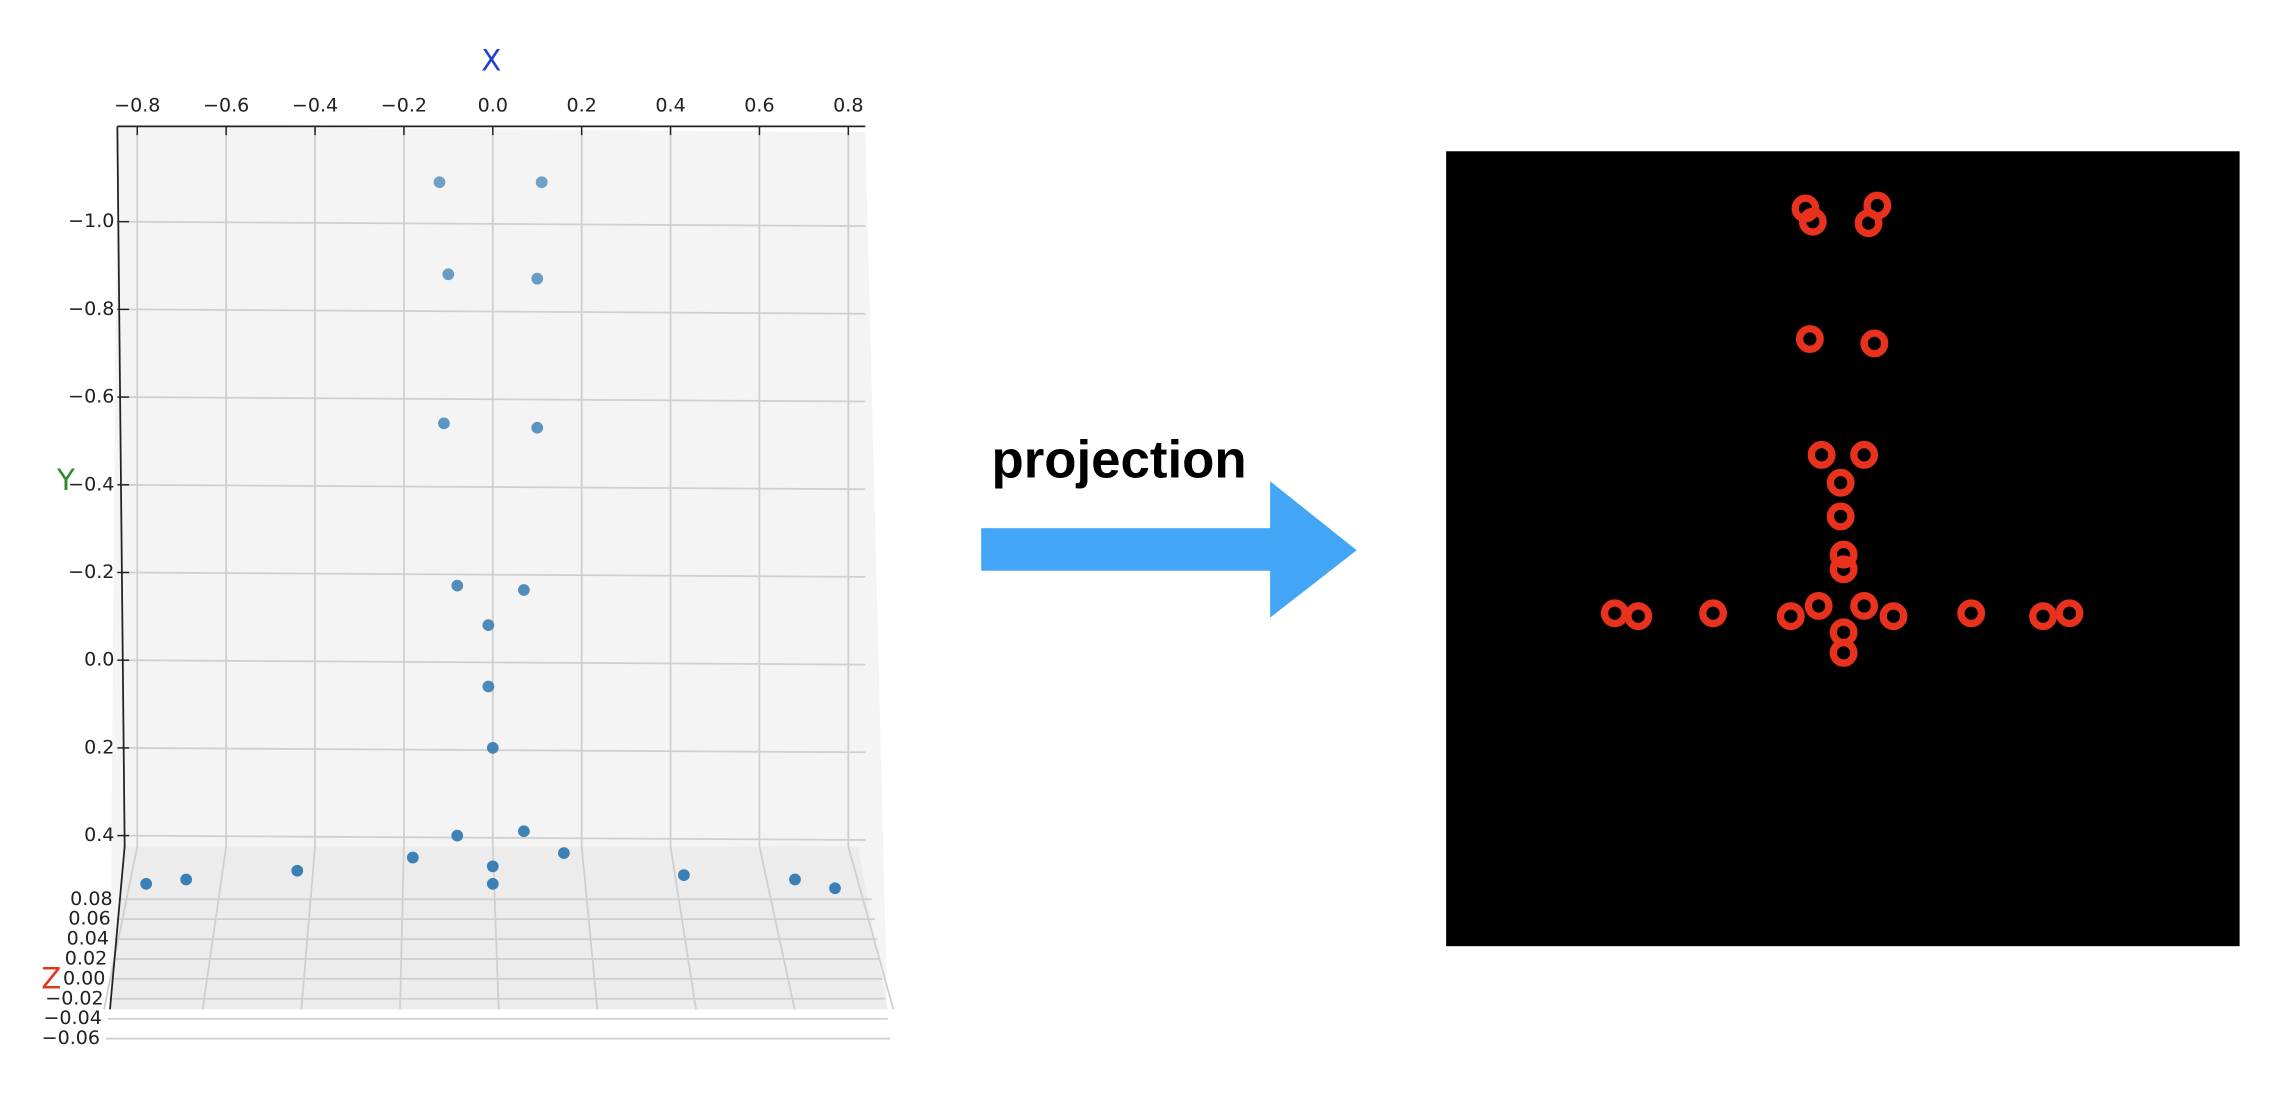 This screenshot has width=2288, height=1096. Describe the element at coordinates (315, 105) in the screenshot. I see `x-tick-label: −0.4` at that location.